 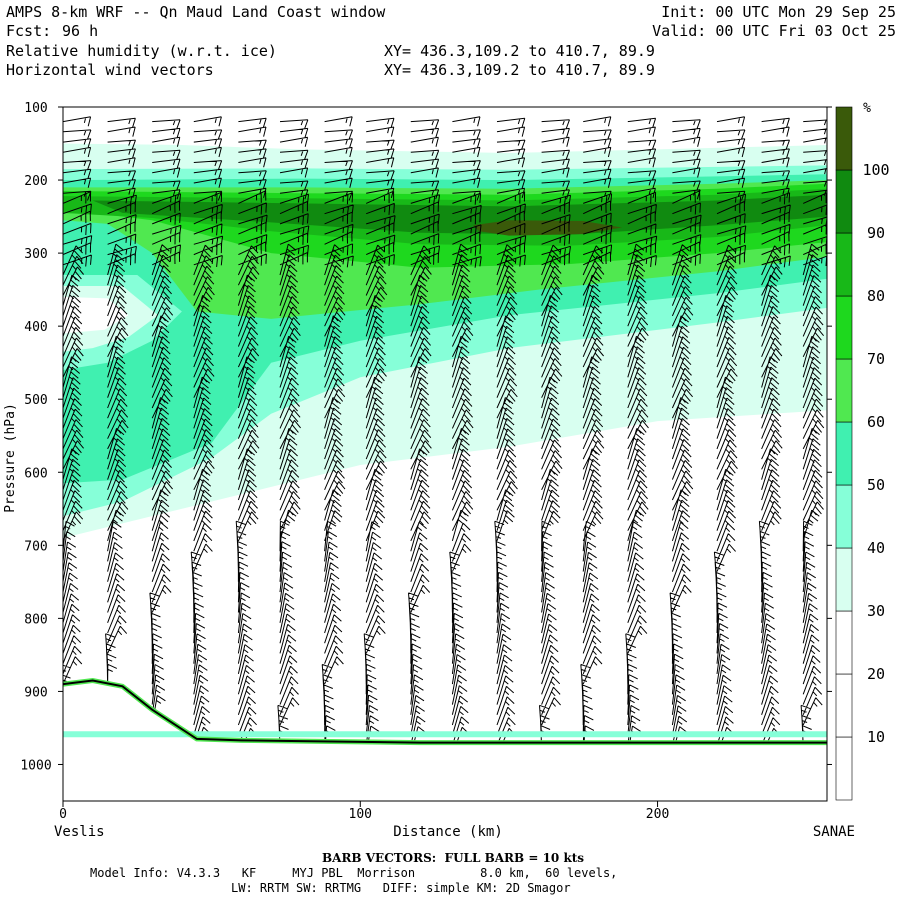 What do you see at coordinates (35, 400) in the screenshot?
I see `y-tick-label: 500` at bounding box center [35, 400].